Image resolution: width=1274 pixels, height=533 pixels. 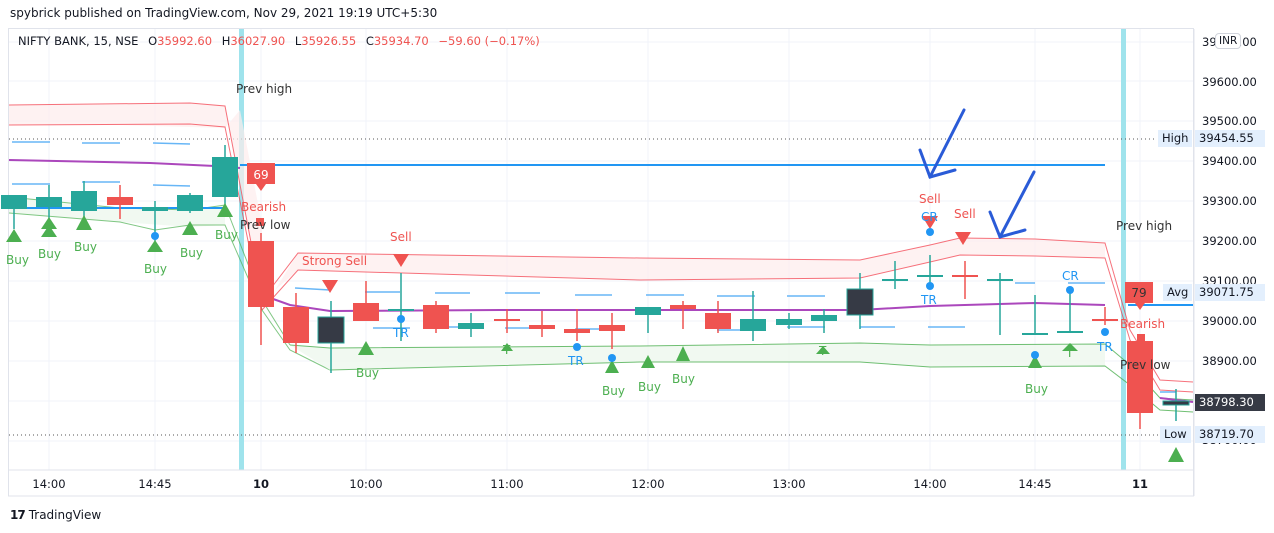 What do you see at coordinates (1229, 82) in the screenshot?
I see `svg-text: 39600.00` at bounding box center [1229, 82].